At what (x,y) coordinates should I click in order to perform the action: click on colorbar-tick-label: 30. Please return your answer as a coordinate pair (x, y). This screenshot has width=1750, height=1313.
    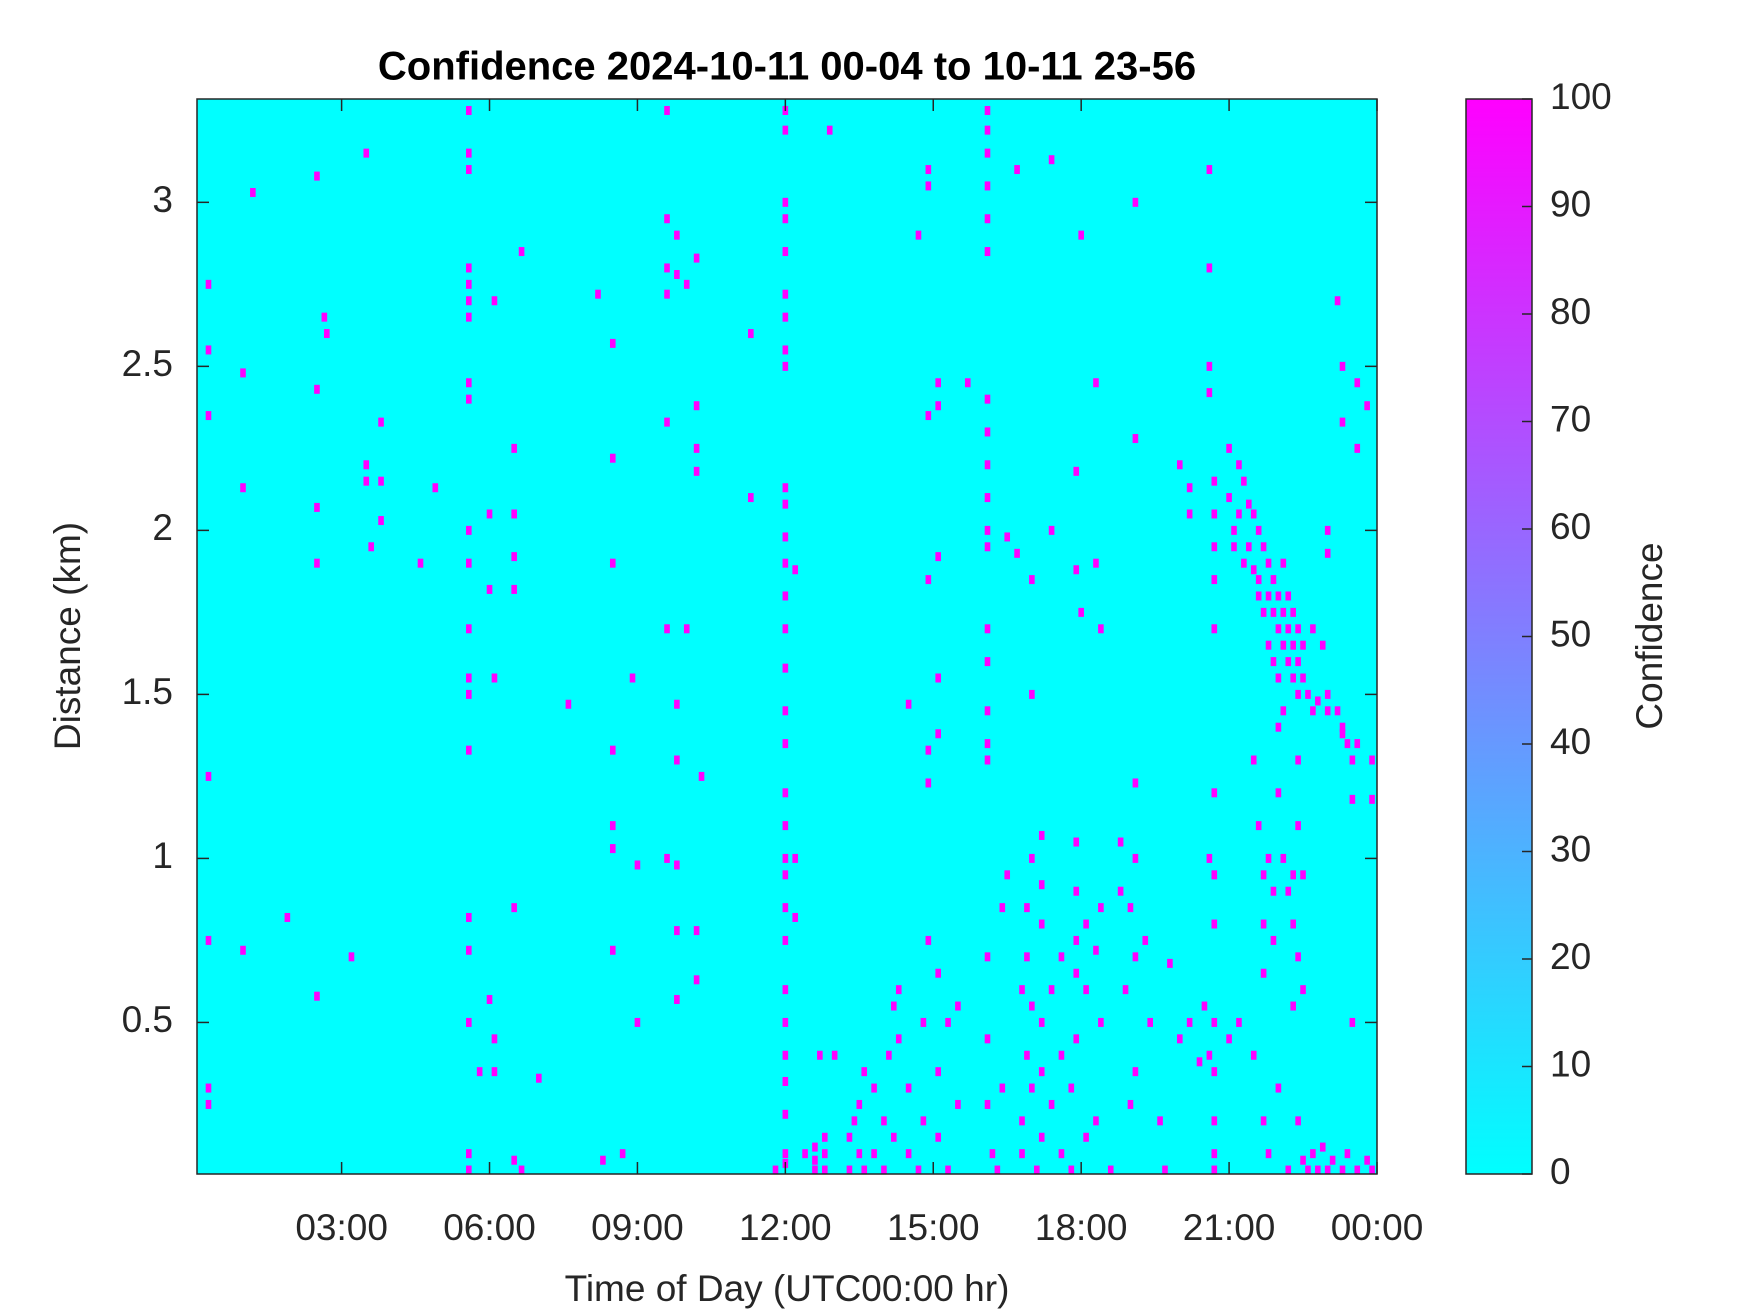
    Looking at the image, I should click on (1570, 848).